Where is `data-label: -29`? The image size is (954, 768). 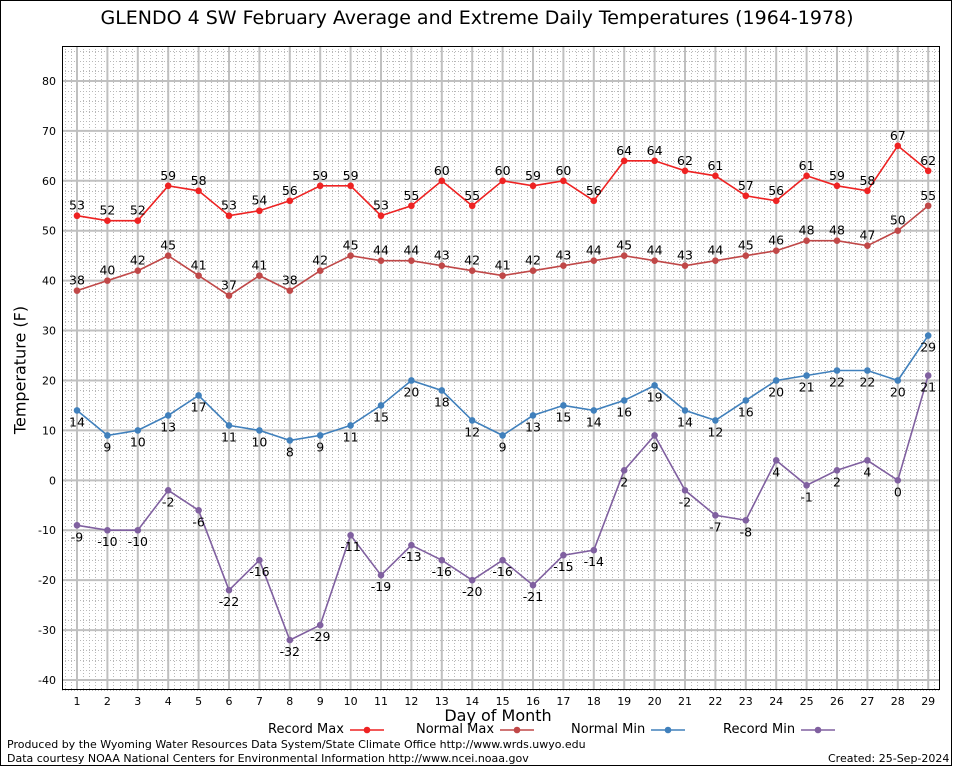
data-label: -29 is located at coordinates (320, 636).